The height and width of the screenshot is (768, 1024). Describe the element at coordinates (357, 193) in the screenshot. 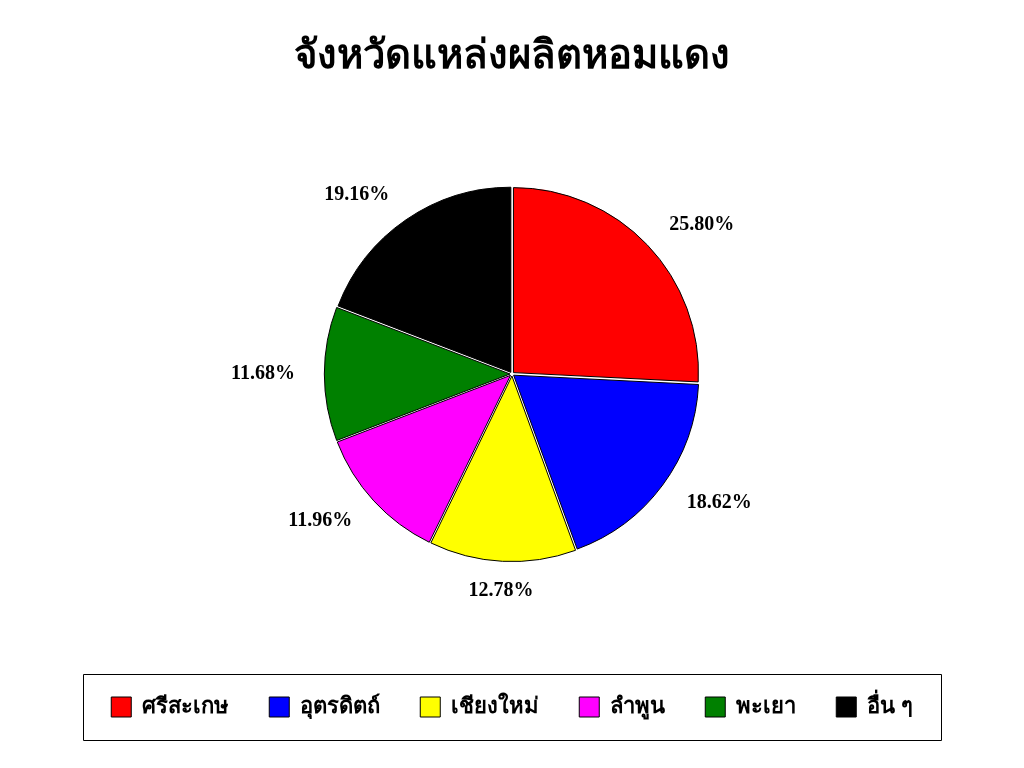

I see `data-label: 19.16%` at that location.